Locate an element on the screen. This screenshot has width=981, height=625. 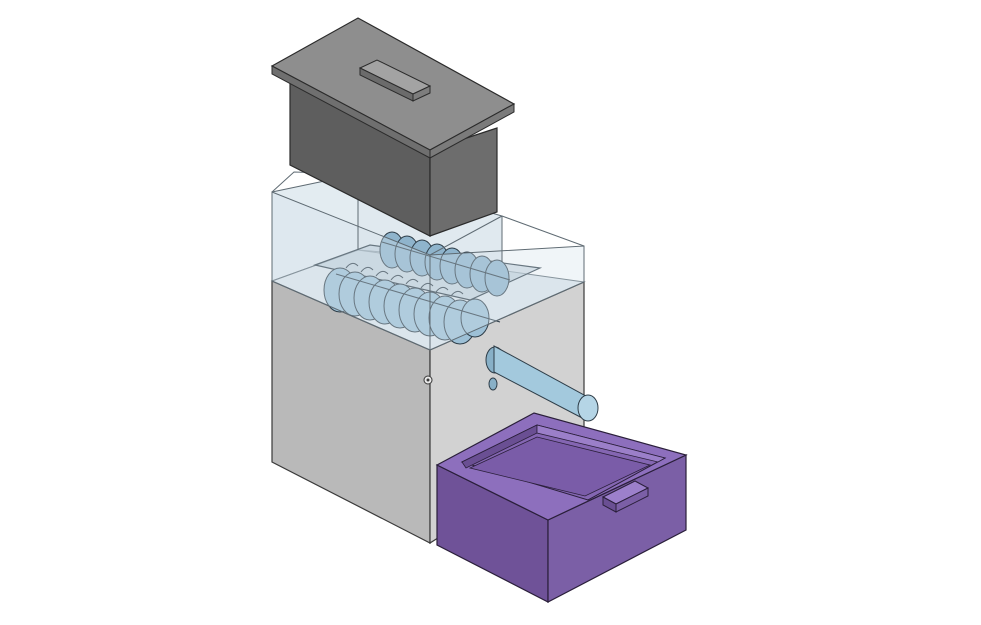
blade-row-back is located at coordinates (444, 264).